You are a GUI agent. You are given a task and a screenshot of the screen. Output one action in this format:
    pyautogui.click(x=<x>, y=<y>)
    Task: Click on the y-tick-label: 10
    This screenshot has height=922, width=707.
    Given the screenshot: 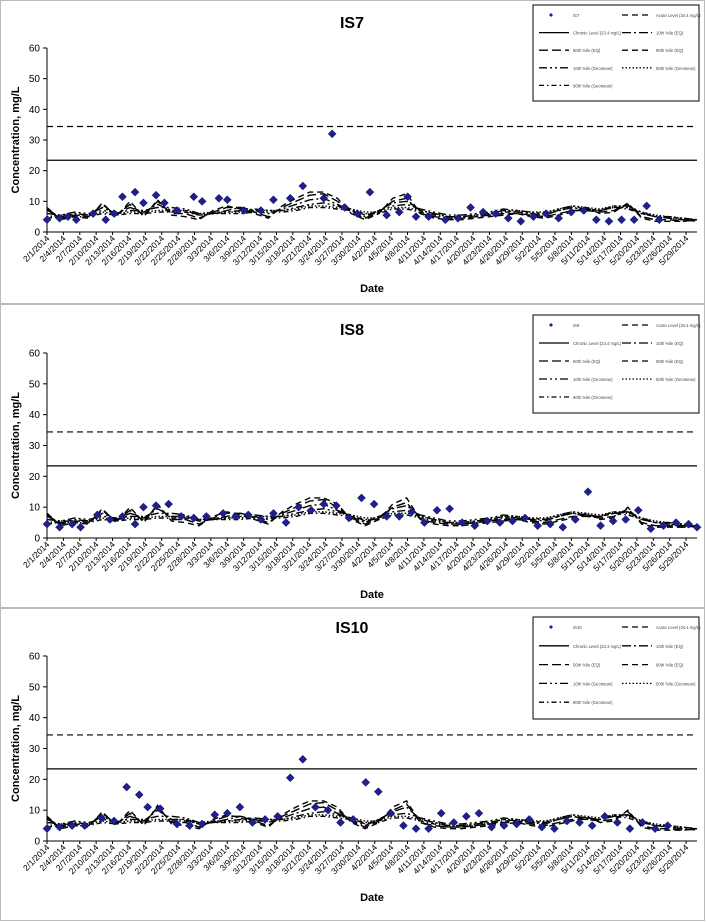 What is the action you would take?
    pyautogui.click(x=35, y=508)
    